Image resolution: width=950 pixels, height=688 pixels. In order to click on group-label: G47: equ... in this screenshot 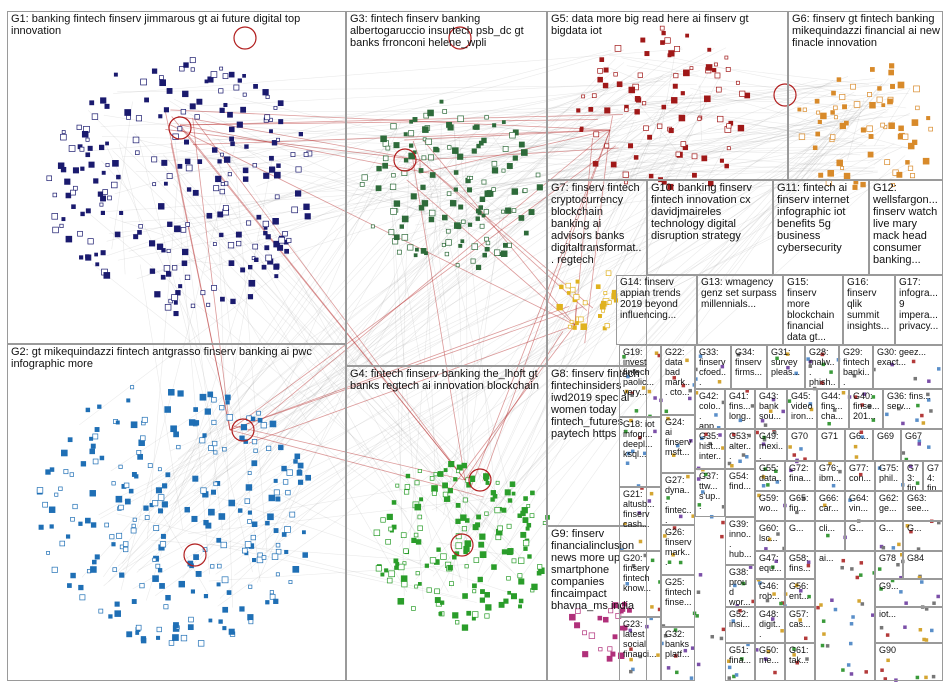, I will do `click(770, 563)`.